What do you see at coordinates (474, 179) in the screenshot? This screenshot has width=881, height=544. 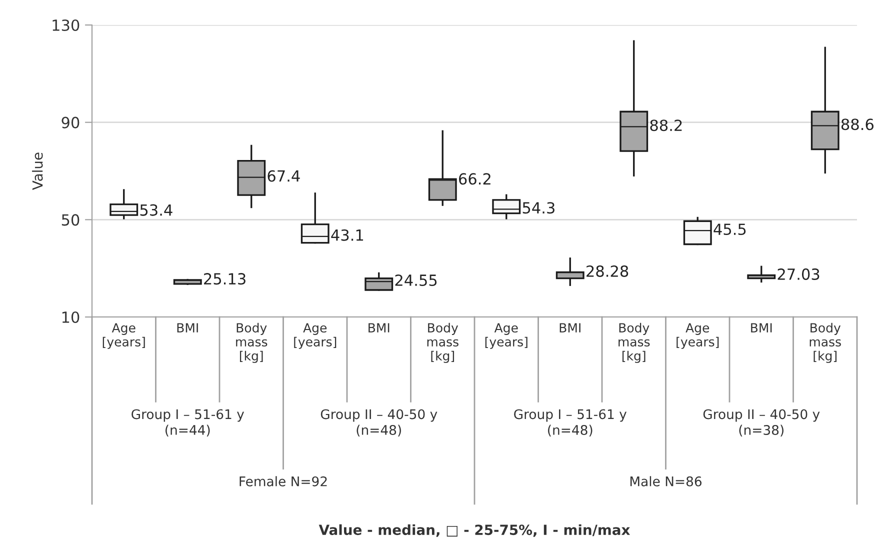 I see `text: 66.2` at bounding box center [474, 179].